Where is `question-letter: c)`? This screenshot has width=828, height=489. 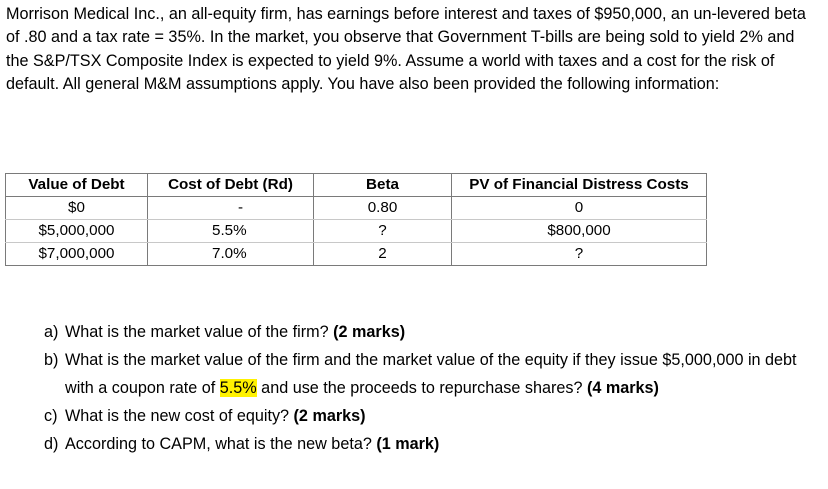
question-letter: c) is located at coordinates (51, 416).